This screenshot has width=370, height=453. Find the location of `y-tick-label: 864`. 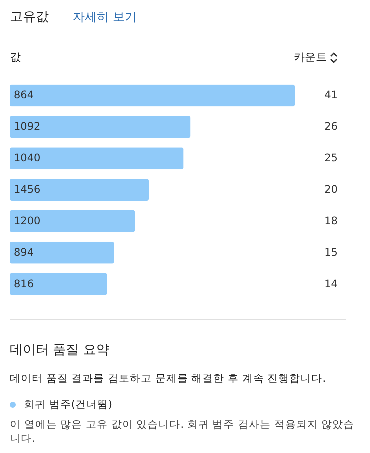

y-tick-label: 864 is located at coordinates (24, 96).